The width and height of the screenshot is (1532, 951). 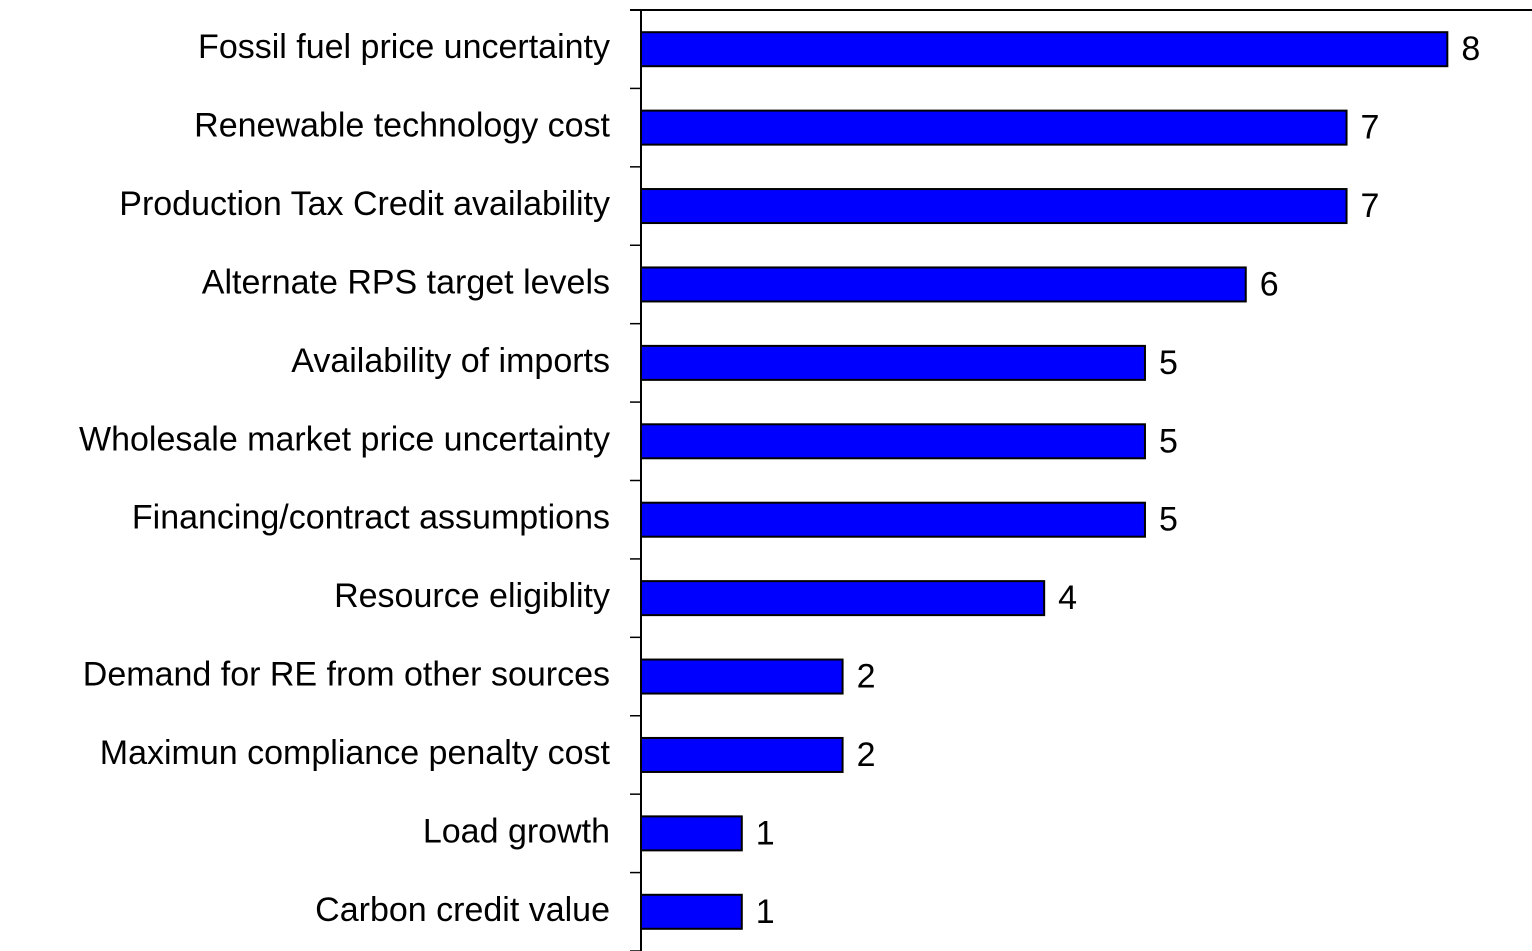 What do you see at coordinates (346, 675) in the screenshot?
I see `y-tick-label: Demand for RE from other sources` at bounding box center [346, 675].